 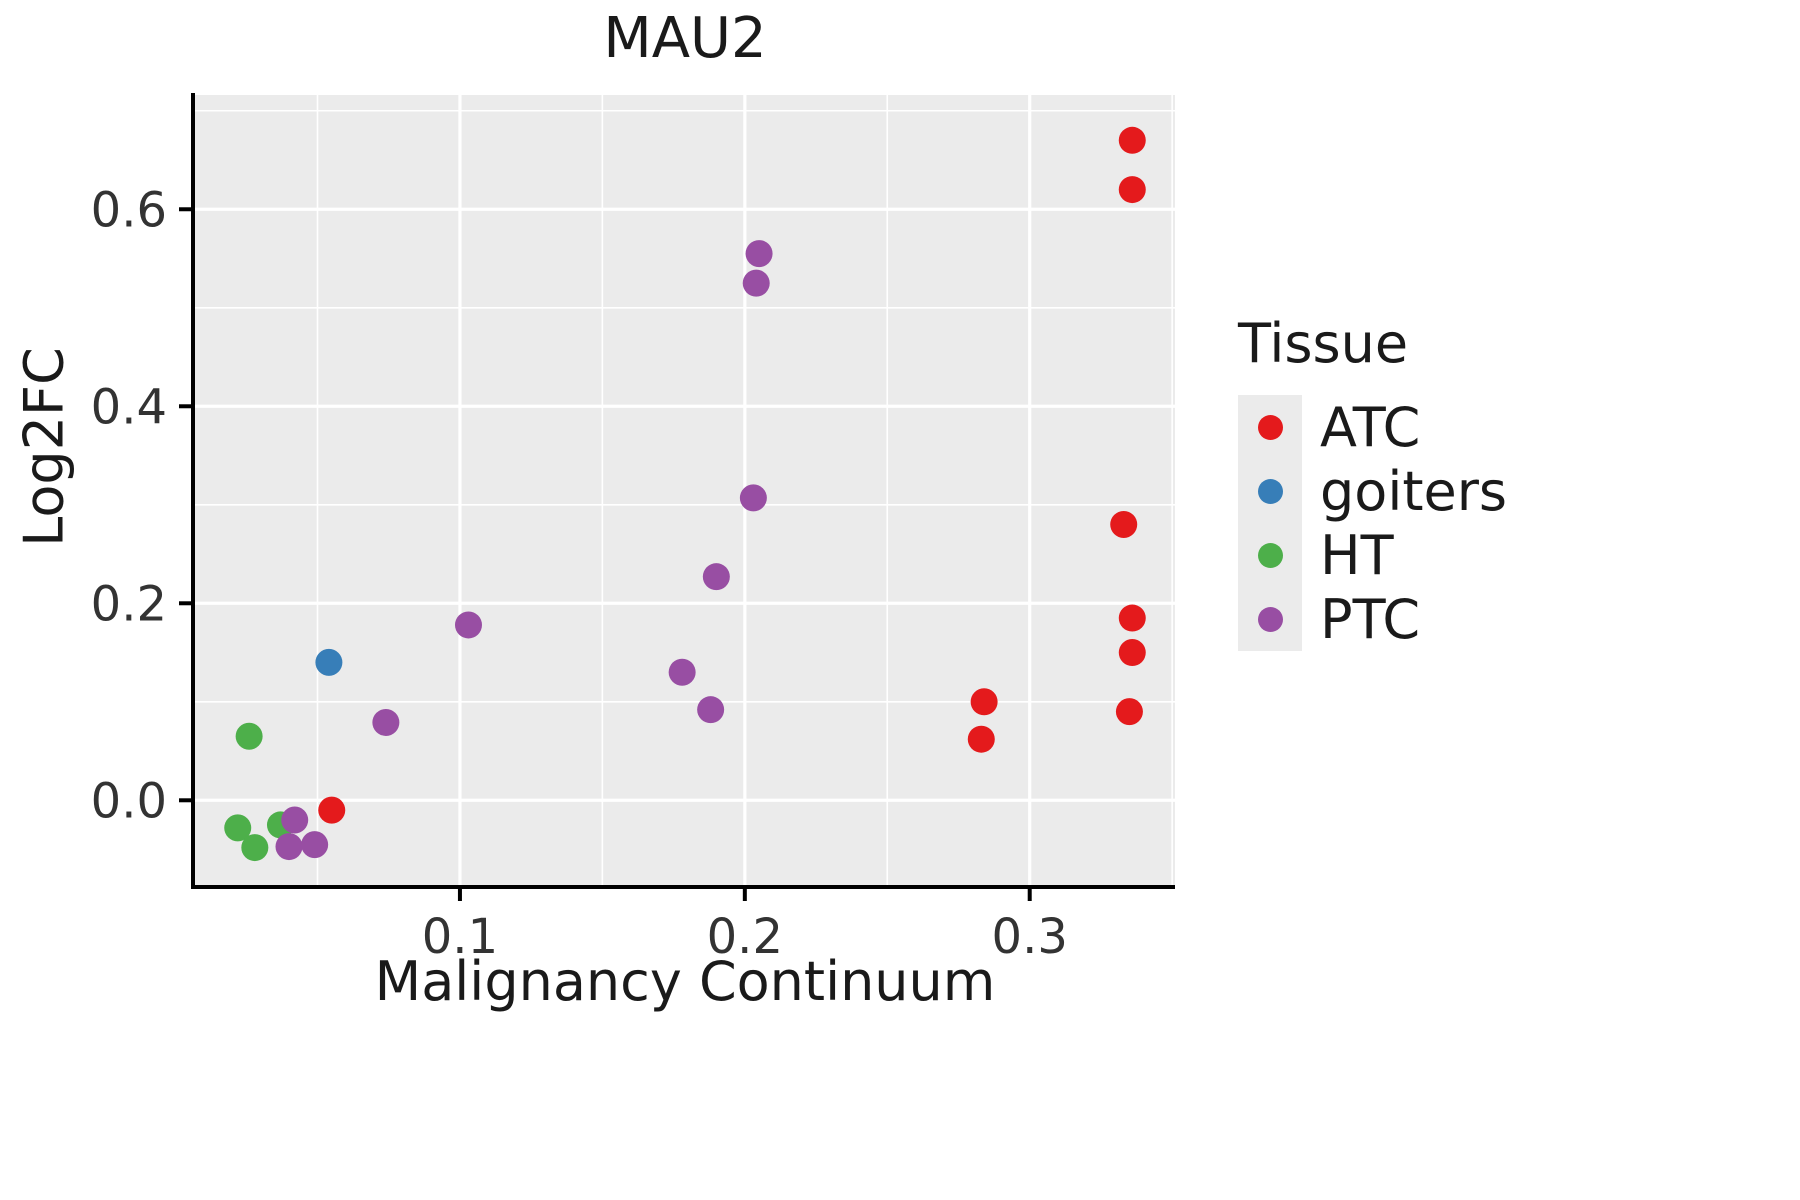 What do you see at coordinates (129, 210) in the screenshot?
I see `y-tick-label: 0.6` at bounding box center [129, 210].